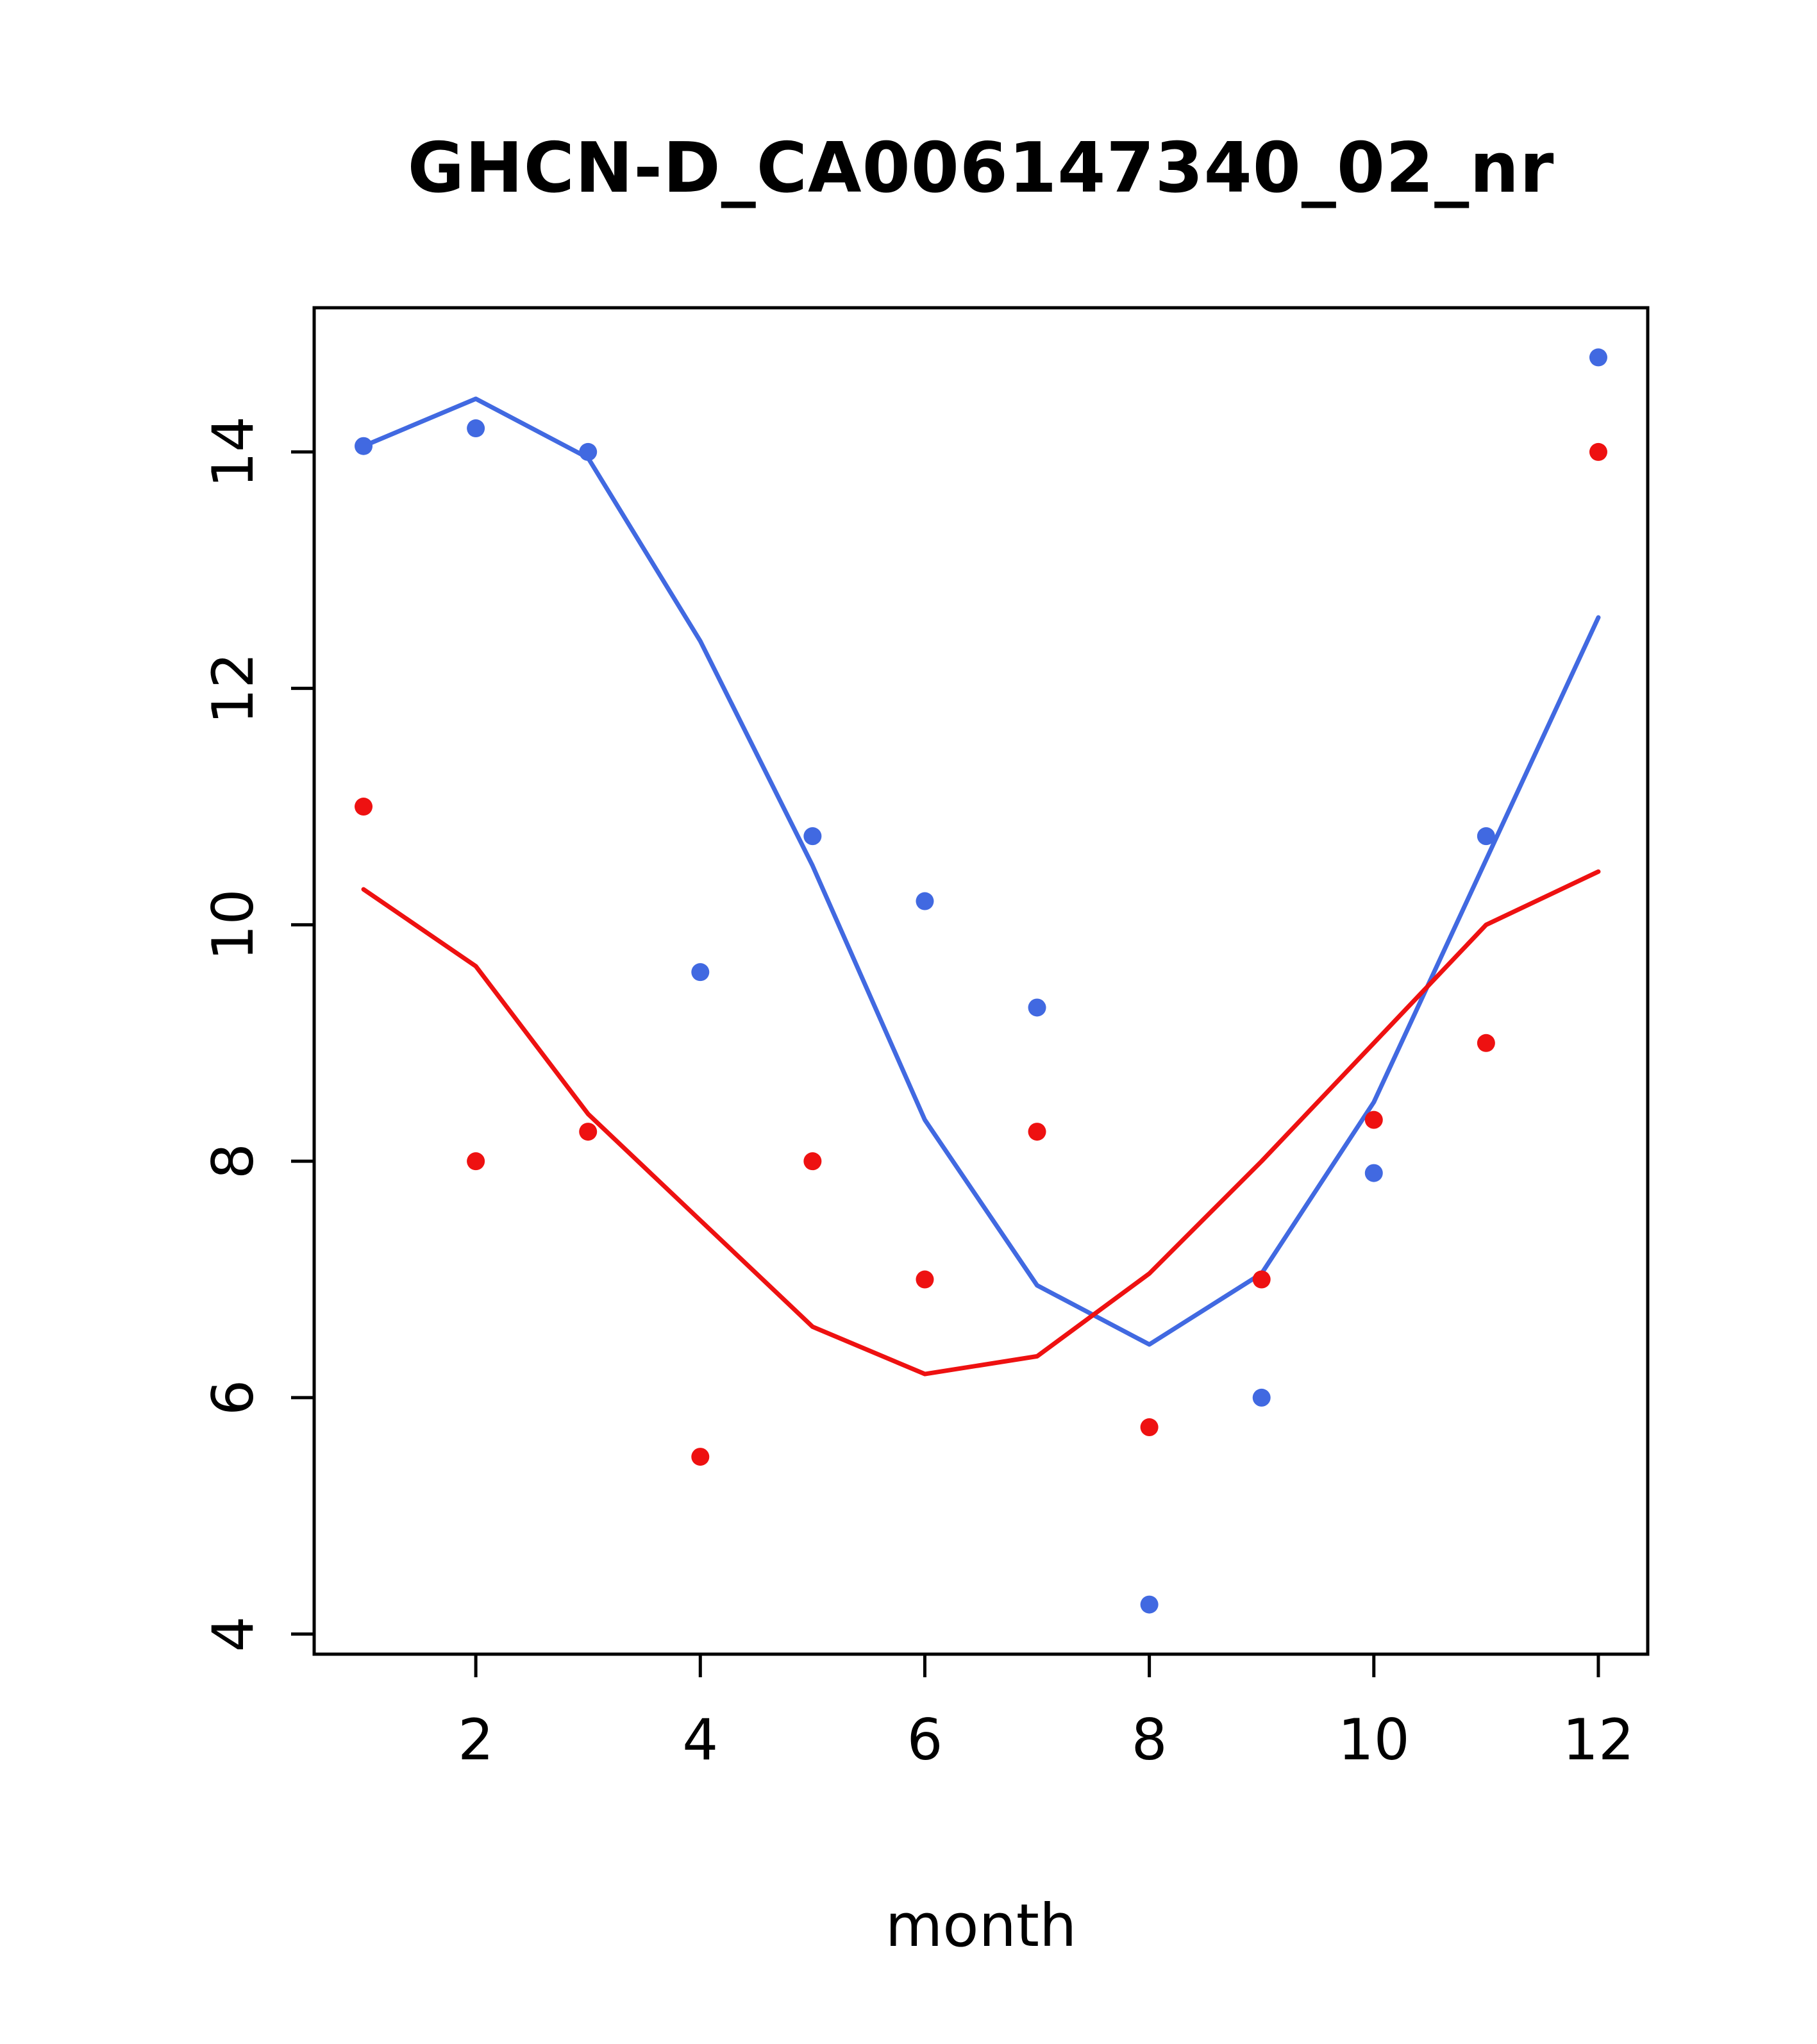  Describe the element at coordinates (700, 1740) in the screenshot. I see `x-tick-label: 4` at that location.